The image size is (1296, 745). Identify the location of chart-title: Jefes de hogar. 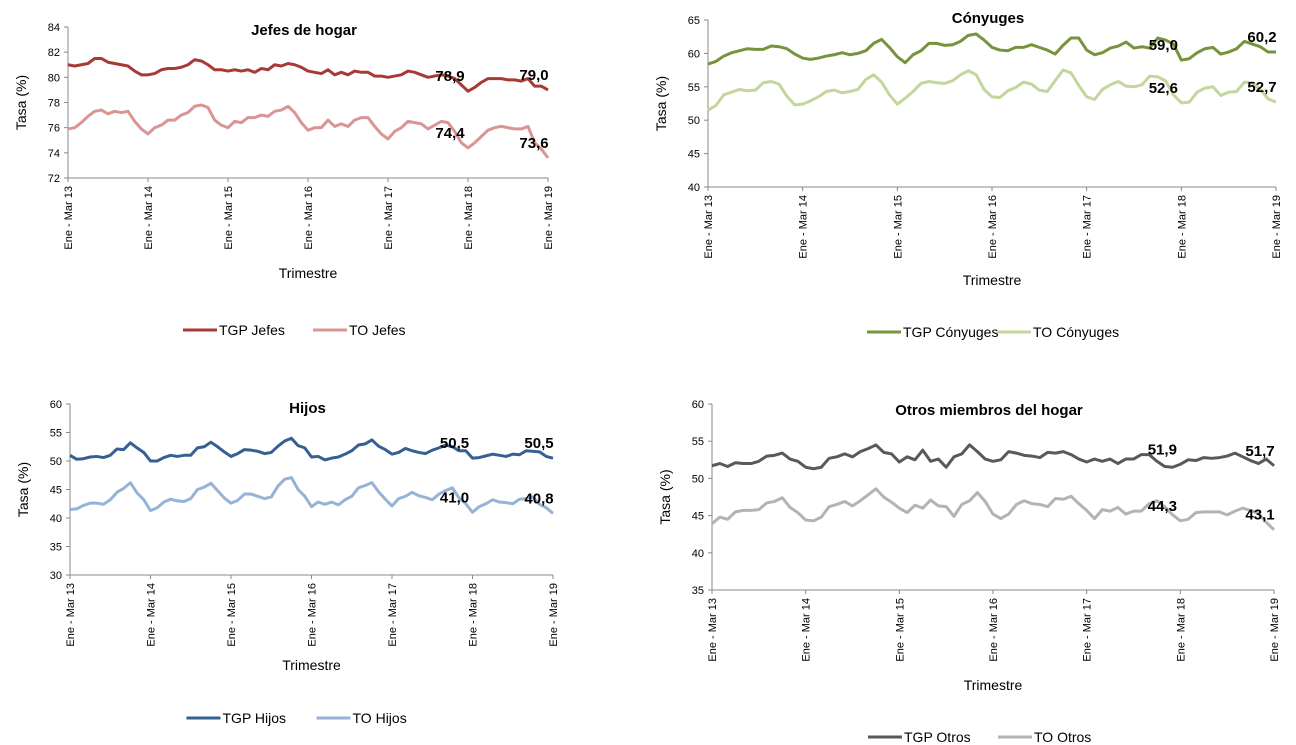
(304, 30).